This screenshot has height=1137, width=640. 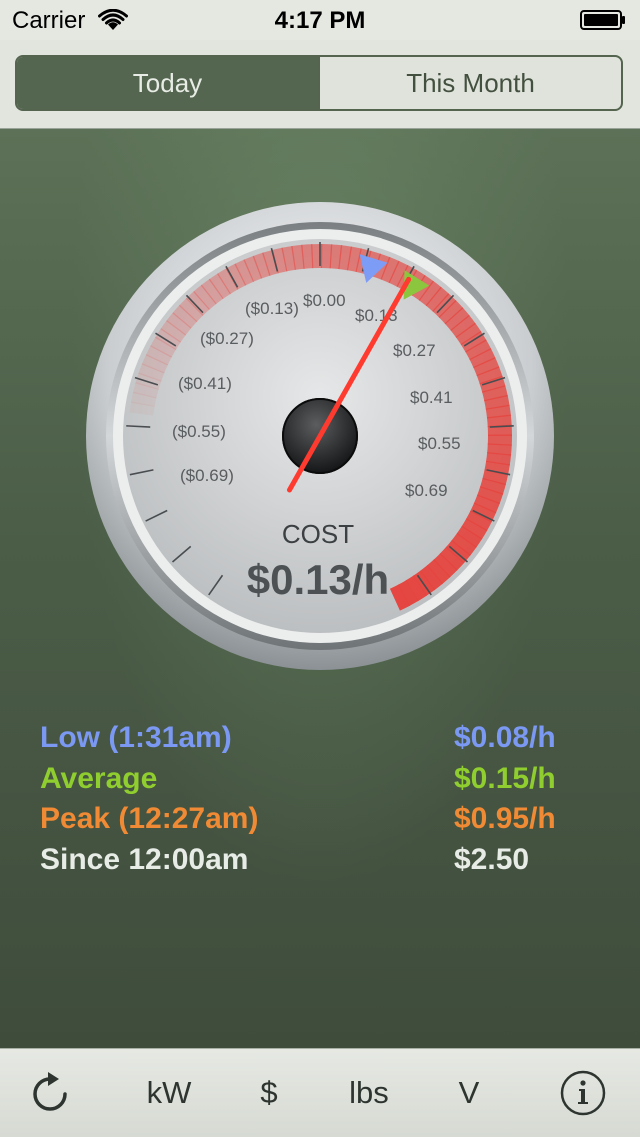 I want to click on stat-average-value: $0.15/h, so click(x=505, y=778).